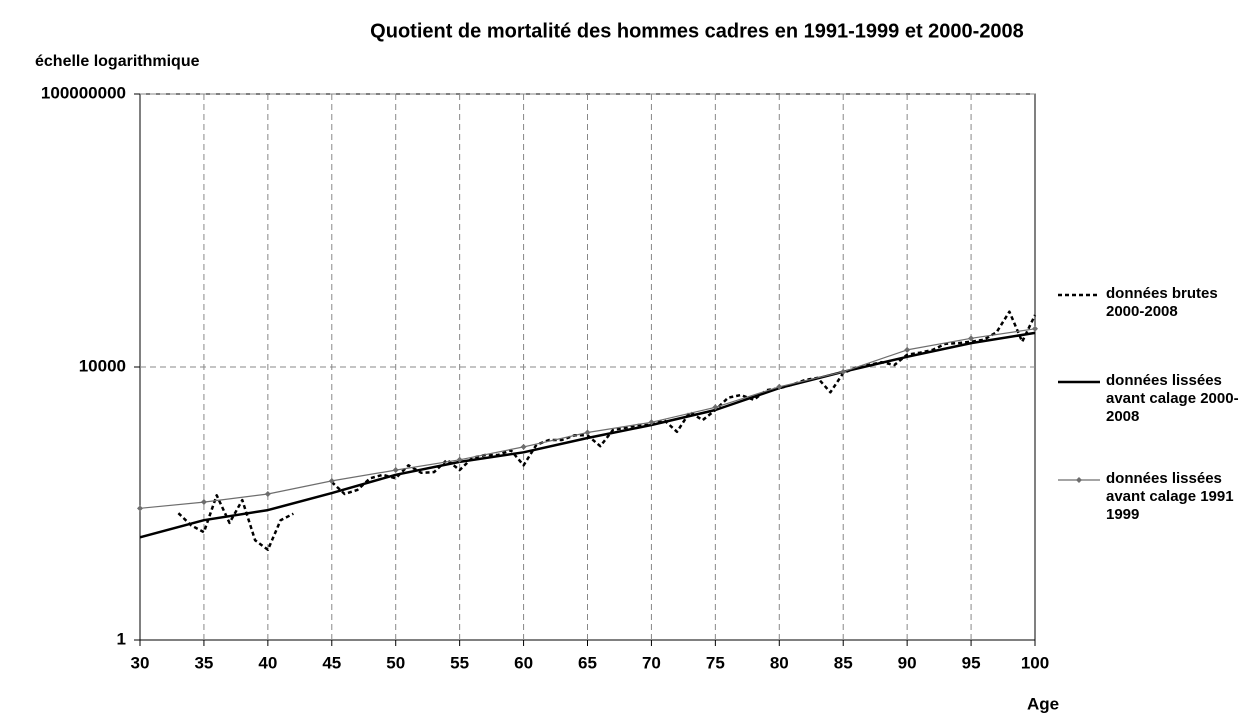 The width and height of the screenshot is (1255, 715). I want to click on legend-entry: données lissées avant calage 1991 1999, so click(1170, 496).